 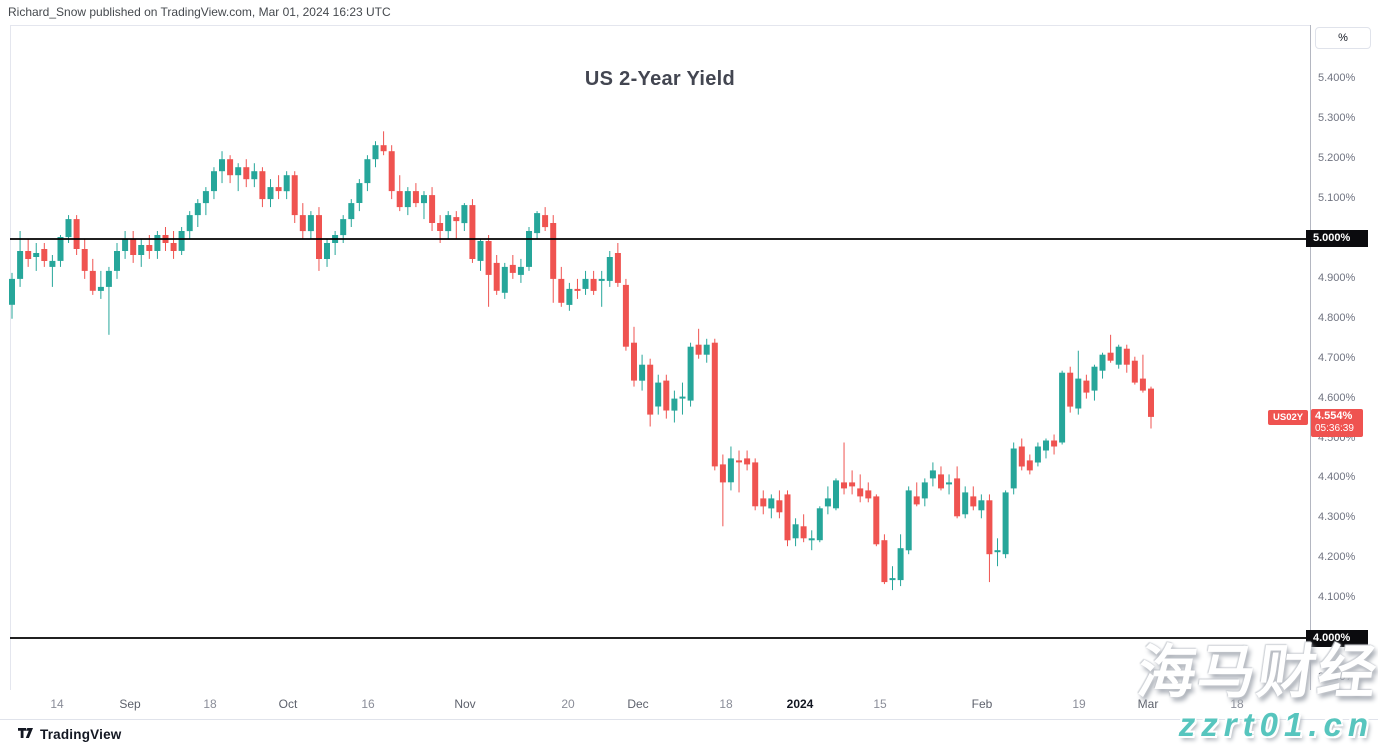 I want to click on price-tick-label: 5.400%, so click(x=1337, y=78).